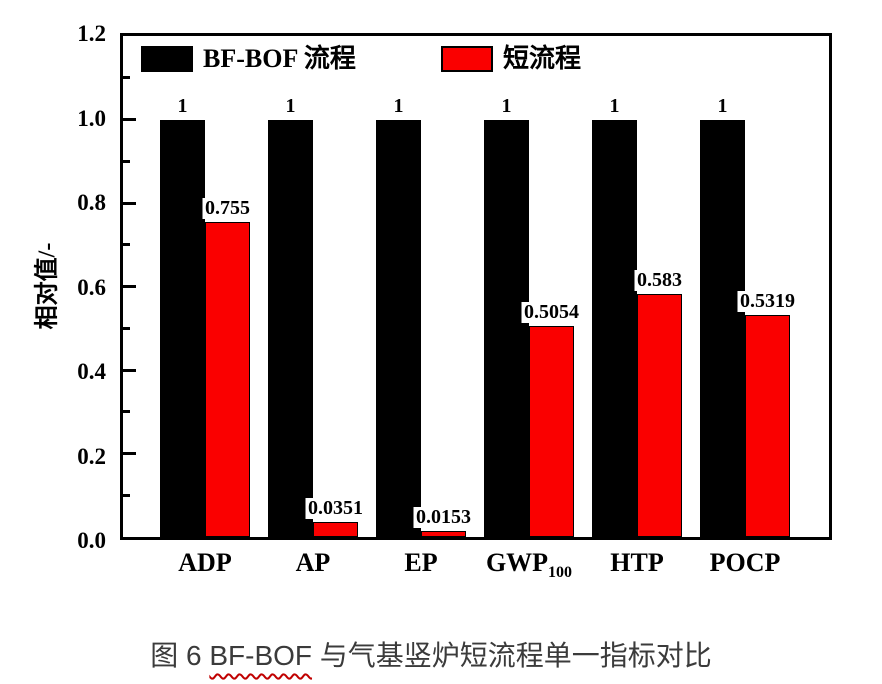 The height and width of the screenshot is (684, 882). I want to click on legend-swatch-black, so click(167, 59).